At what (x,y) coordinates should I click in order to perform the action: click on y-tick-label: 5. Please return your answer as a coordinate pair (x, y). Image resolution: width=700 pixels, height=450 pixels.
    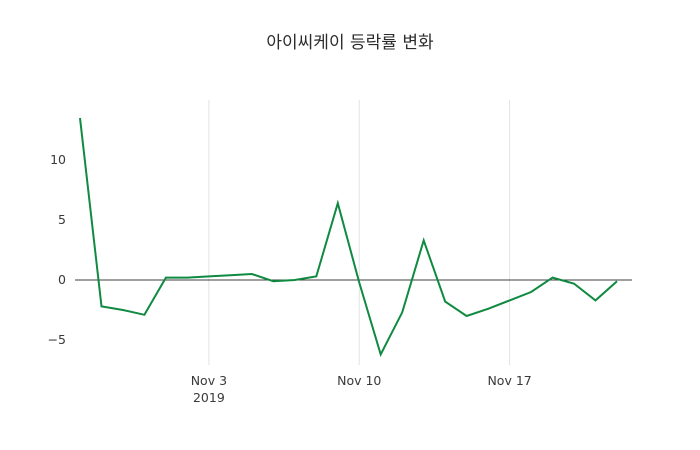
    Looking at the image, I should click on (62, 219).